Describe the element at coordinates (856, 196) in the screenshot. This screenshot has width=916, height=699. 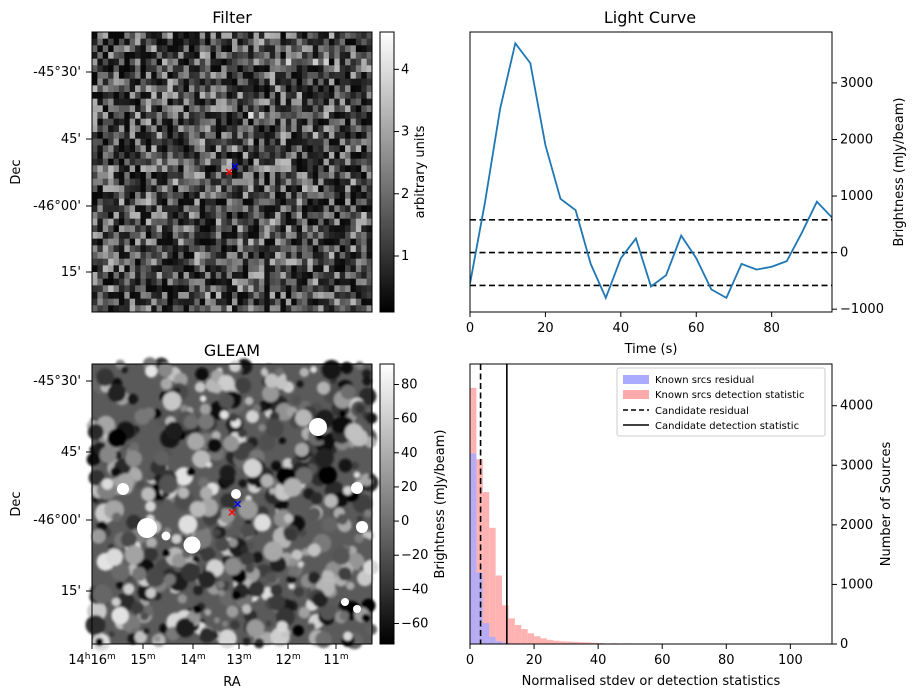
I see `lightcurve-ytick-label: 1000` at that location.